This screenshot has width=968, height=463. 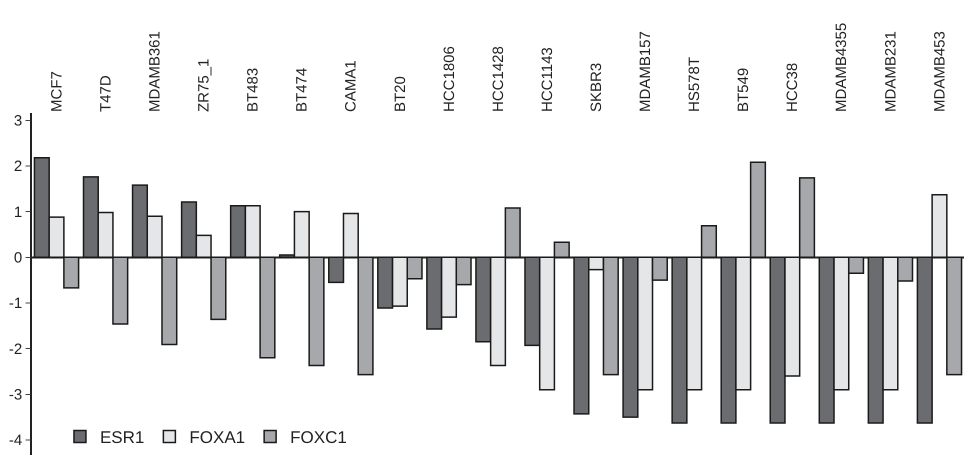 What do you see at coordinates (204, 85) in the screenshot?
I see `x-tick-label: ZR75_1` at bounding box center [204, 85].